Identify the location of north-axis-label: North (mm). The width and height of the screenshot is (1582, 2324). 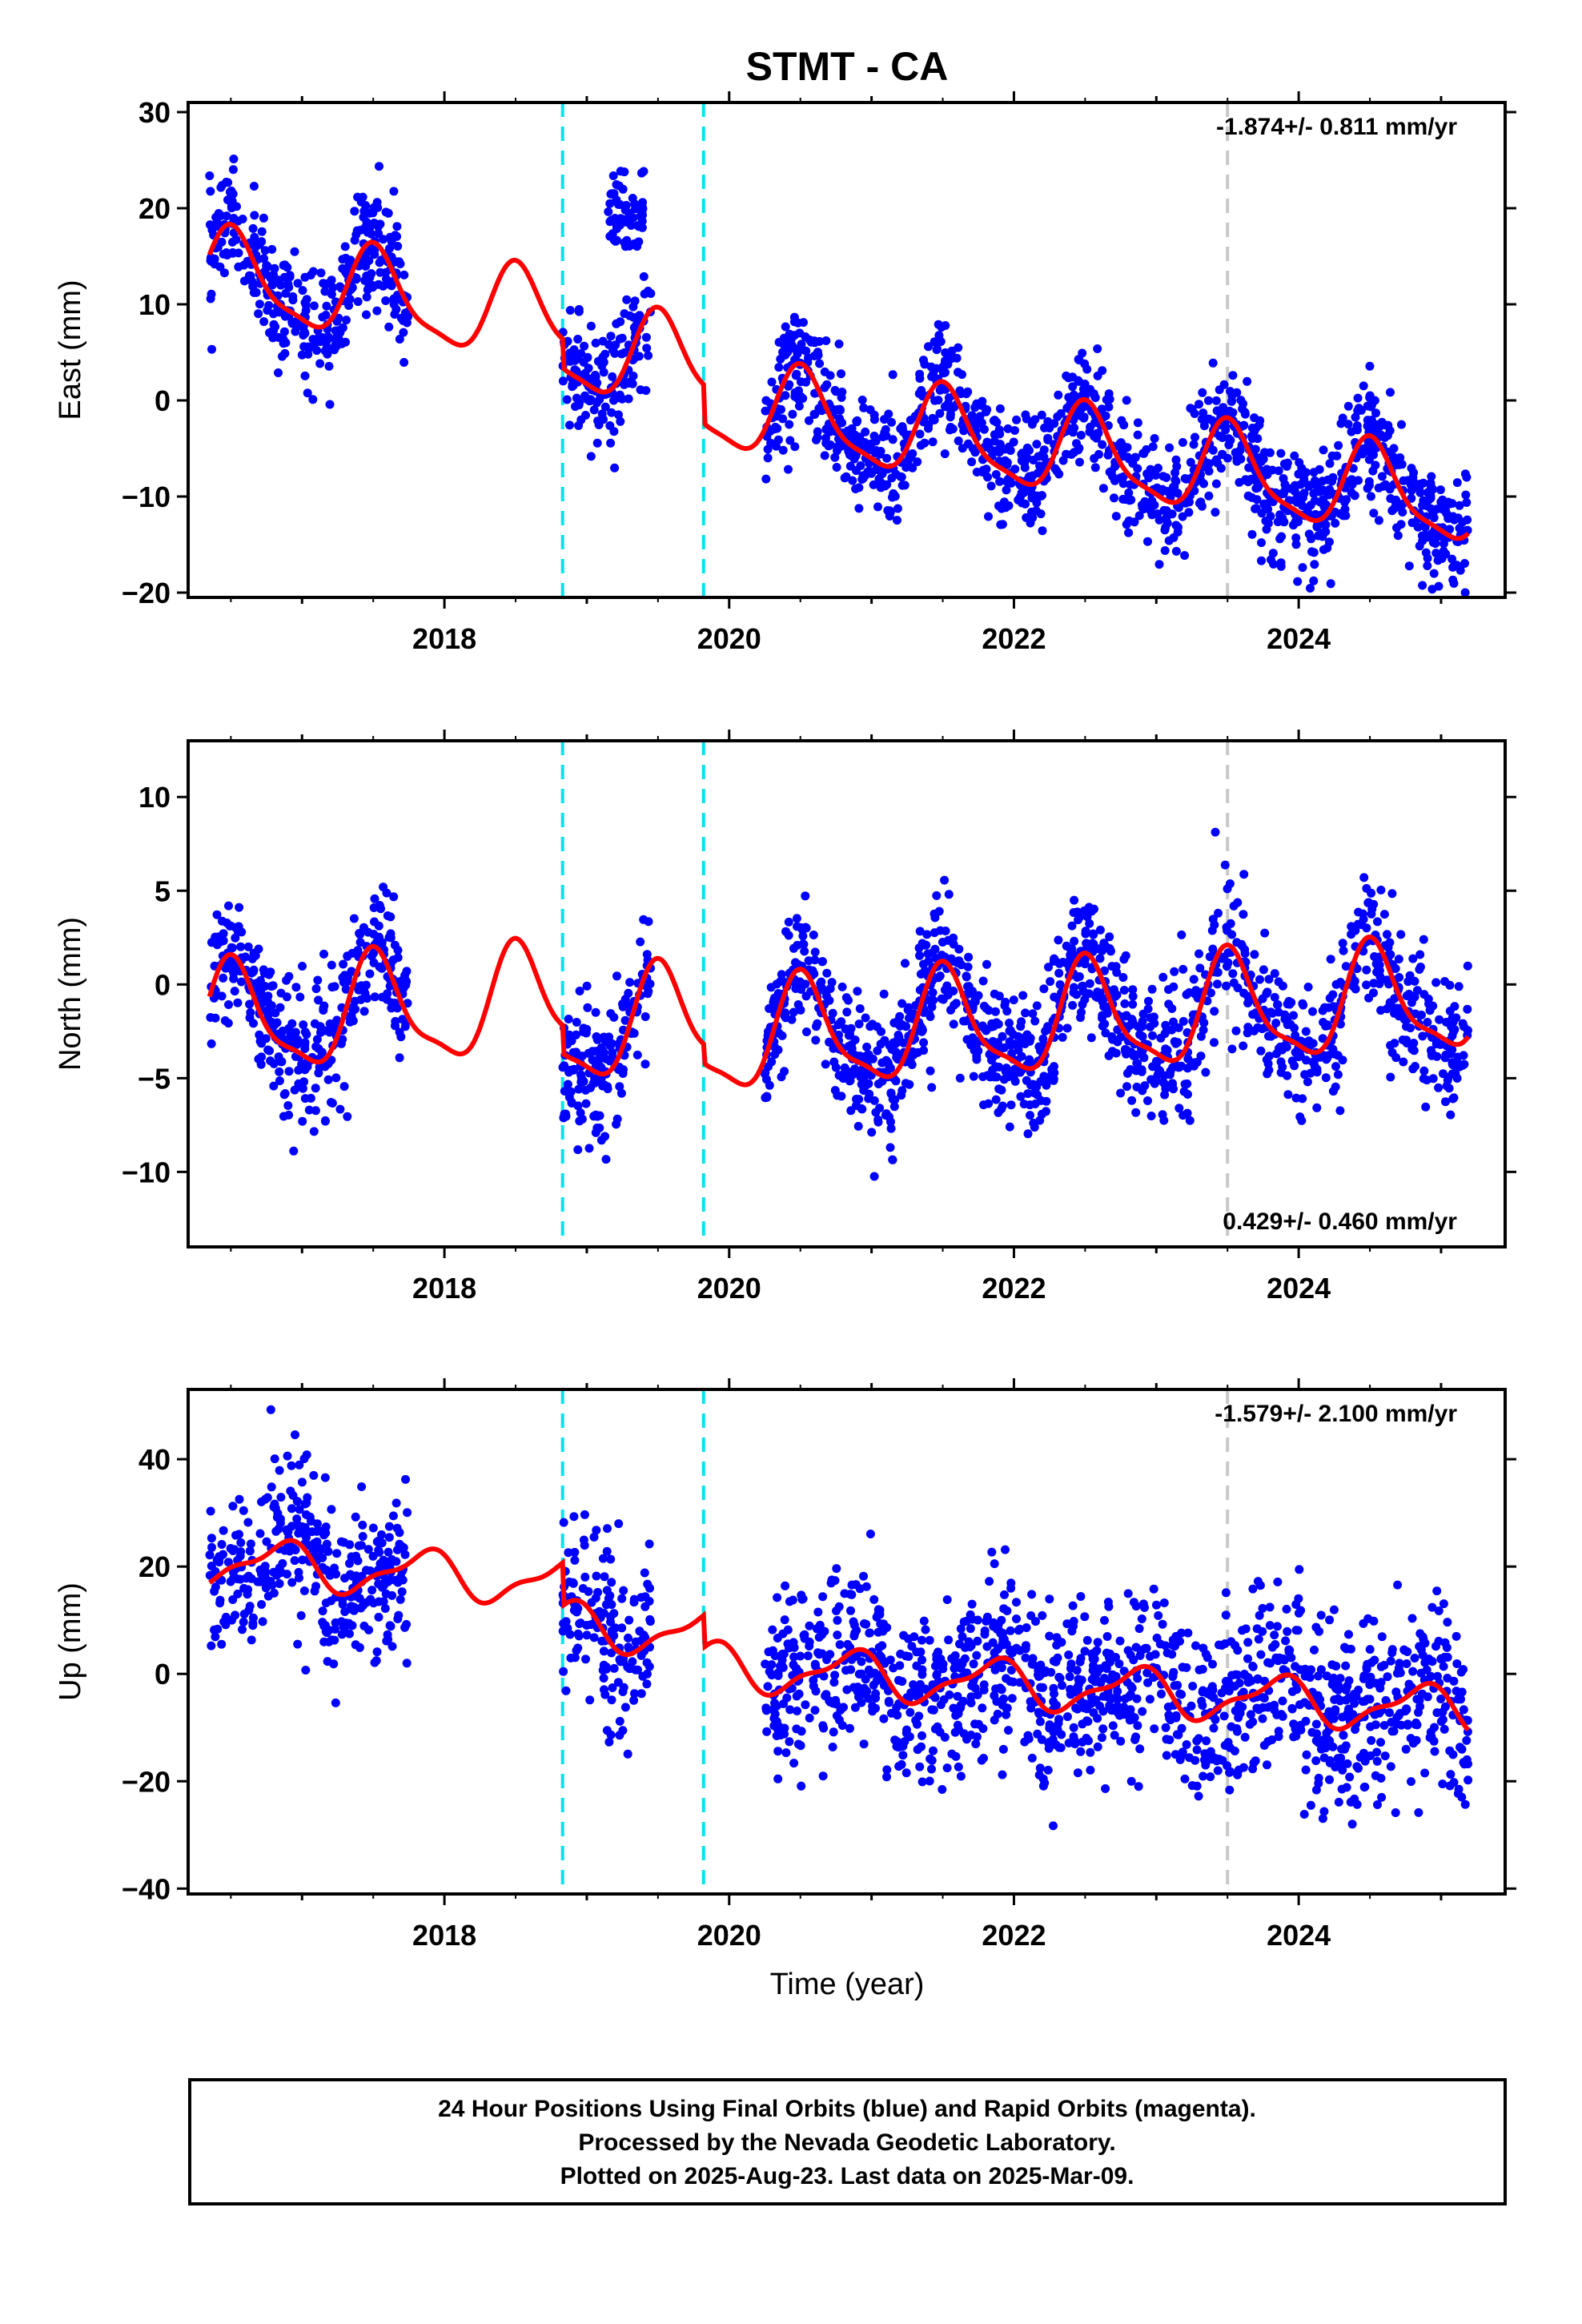
(70, 994).